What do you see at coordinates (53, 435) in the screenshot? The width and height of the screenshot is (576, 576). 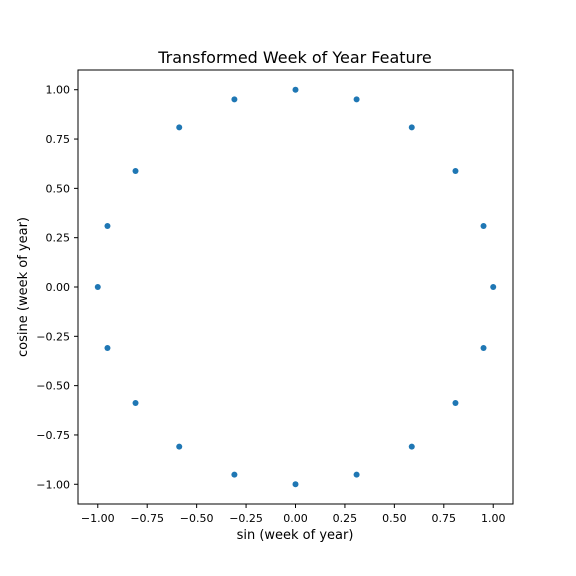 I see `y-tick-label: −0.75` at bounding box center [53, 435].